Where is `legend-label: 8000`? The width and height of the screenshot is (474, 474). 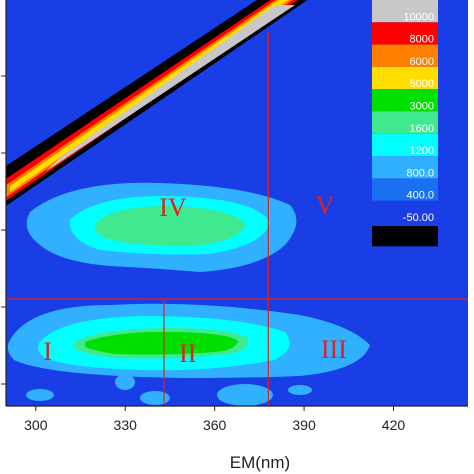
legend-label: 8000 is located at coordinates (422, 40).